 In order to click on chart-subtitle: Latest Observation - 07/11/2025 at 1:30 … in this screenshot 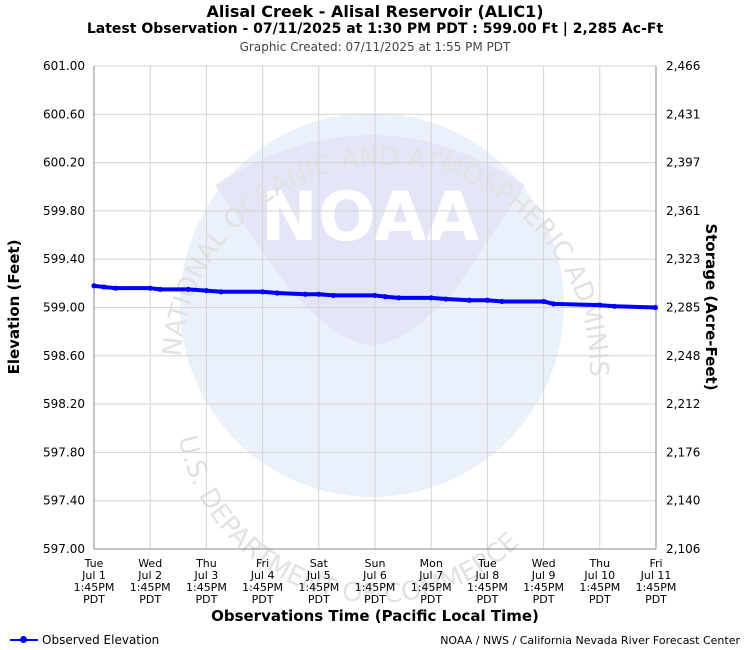, I will do `click(375, 29)`.